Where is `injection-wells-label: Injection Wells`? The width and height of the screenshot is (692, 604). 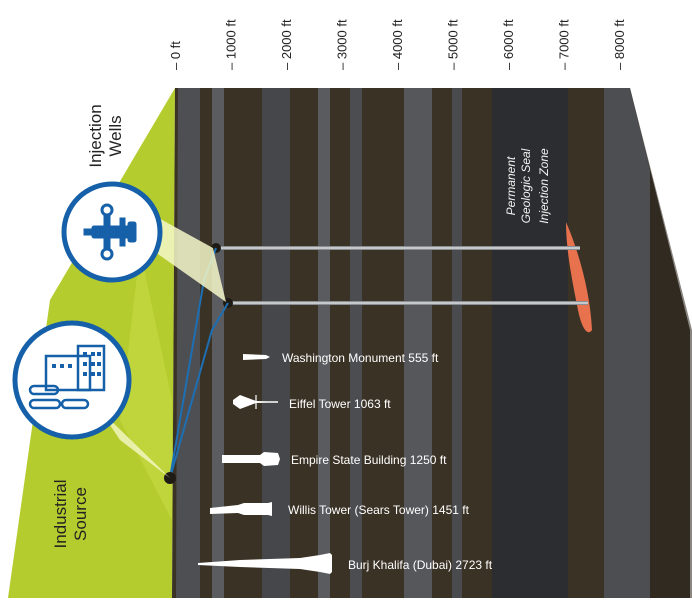 injection-wells-label: Injection Wells is located at coordinates (105, 135).